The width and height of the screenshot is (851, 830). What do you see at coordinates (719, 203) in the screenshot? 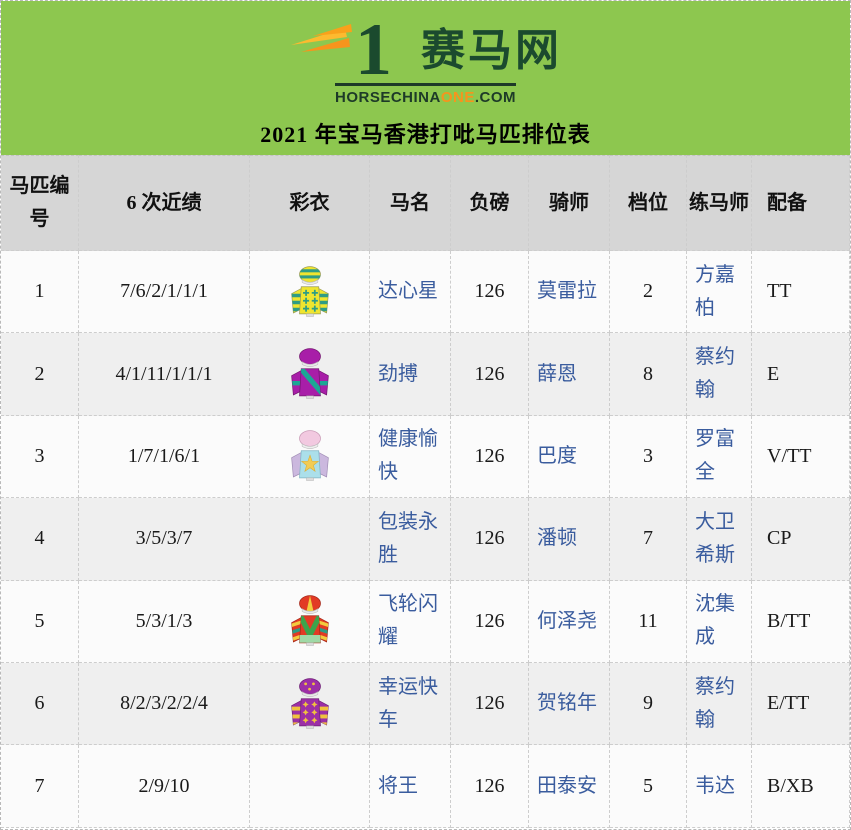
I see `column-header-trainer: 练马师` at bounding box center [719, 203].